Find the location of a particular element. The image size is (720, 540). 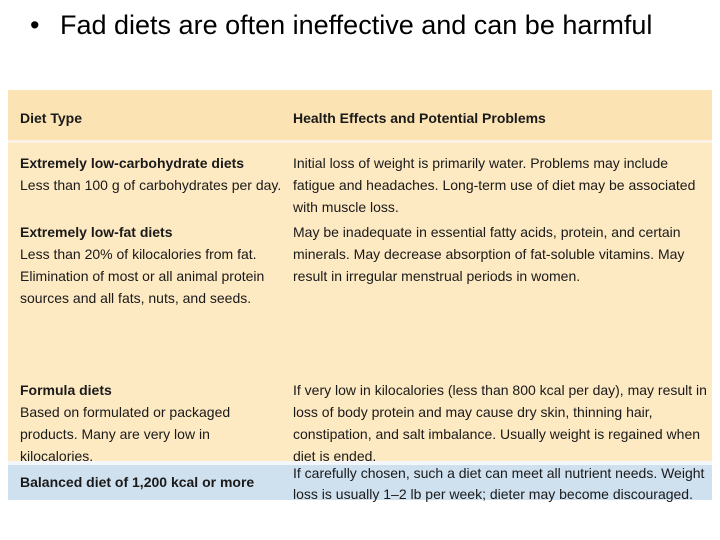

diet-type-title: Formula diets is located at coordinates (66, 390).